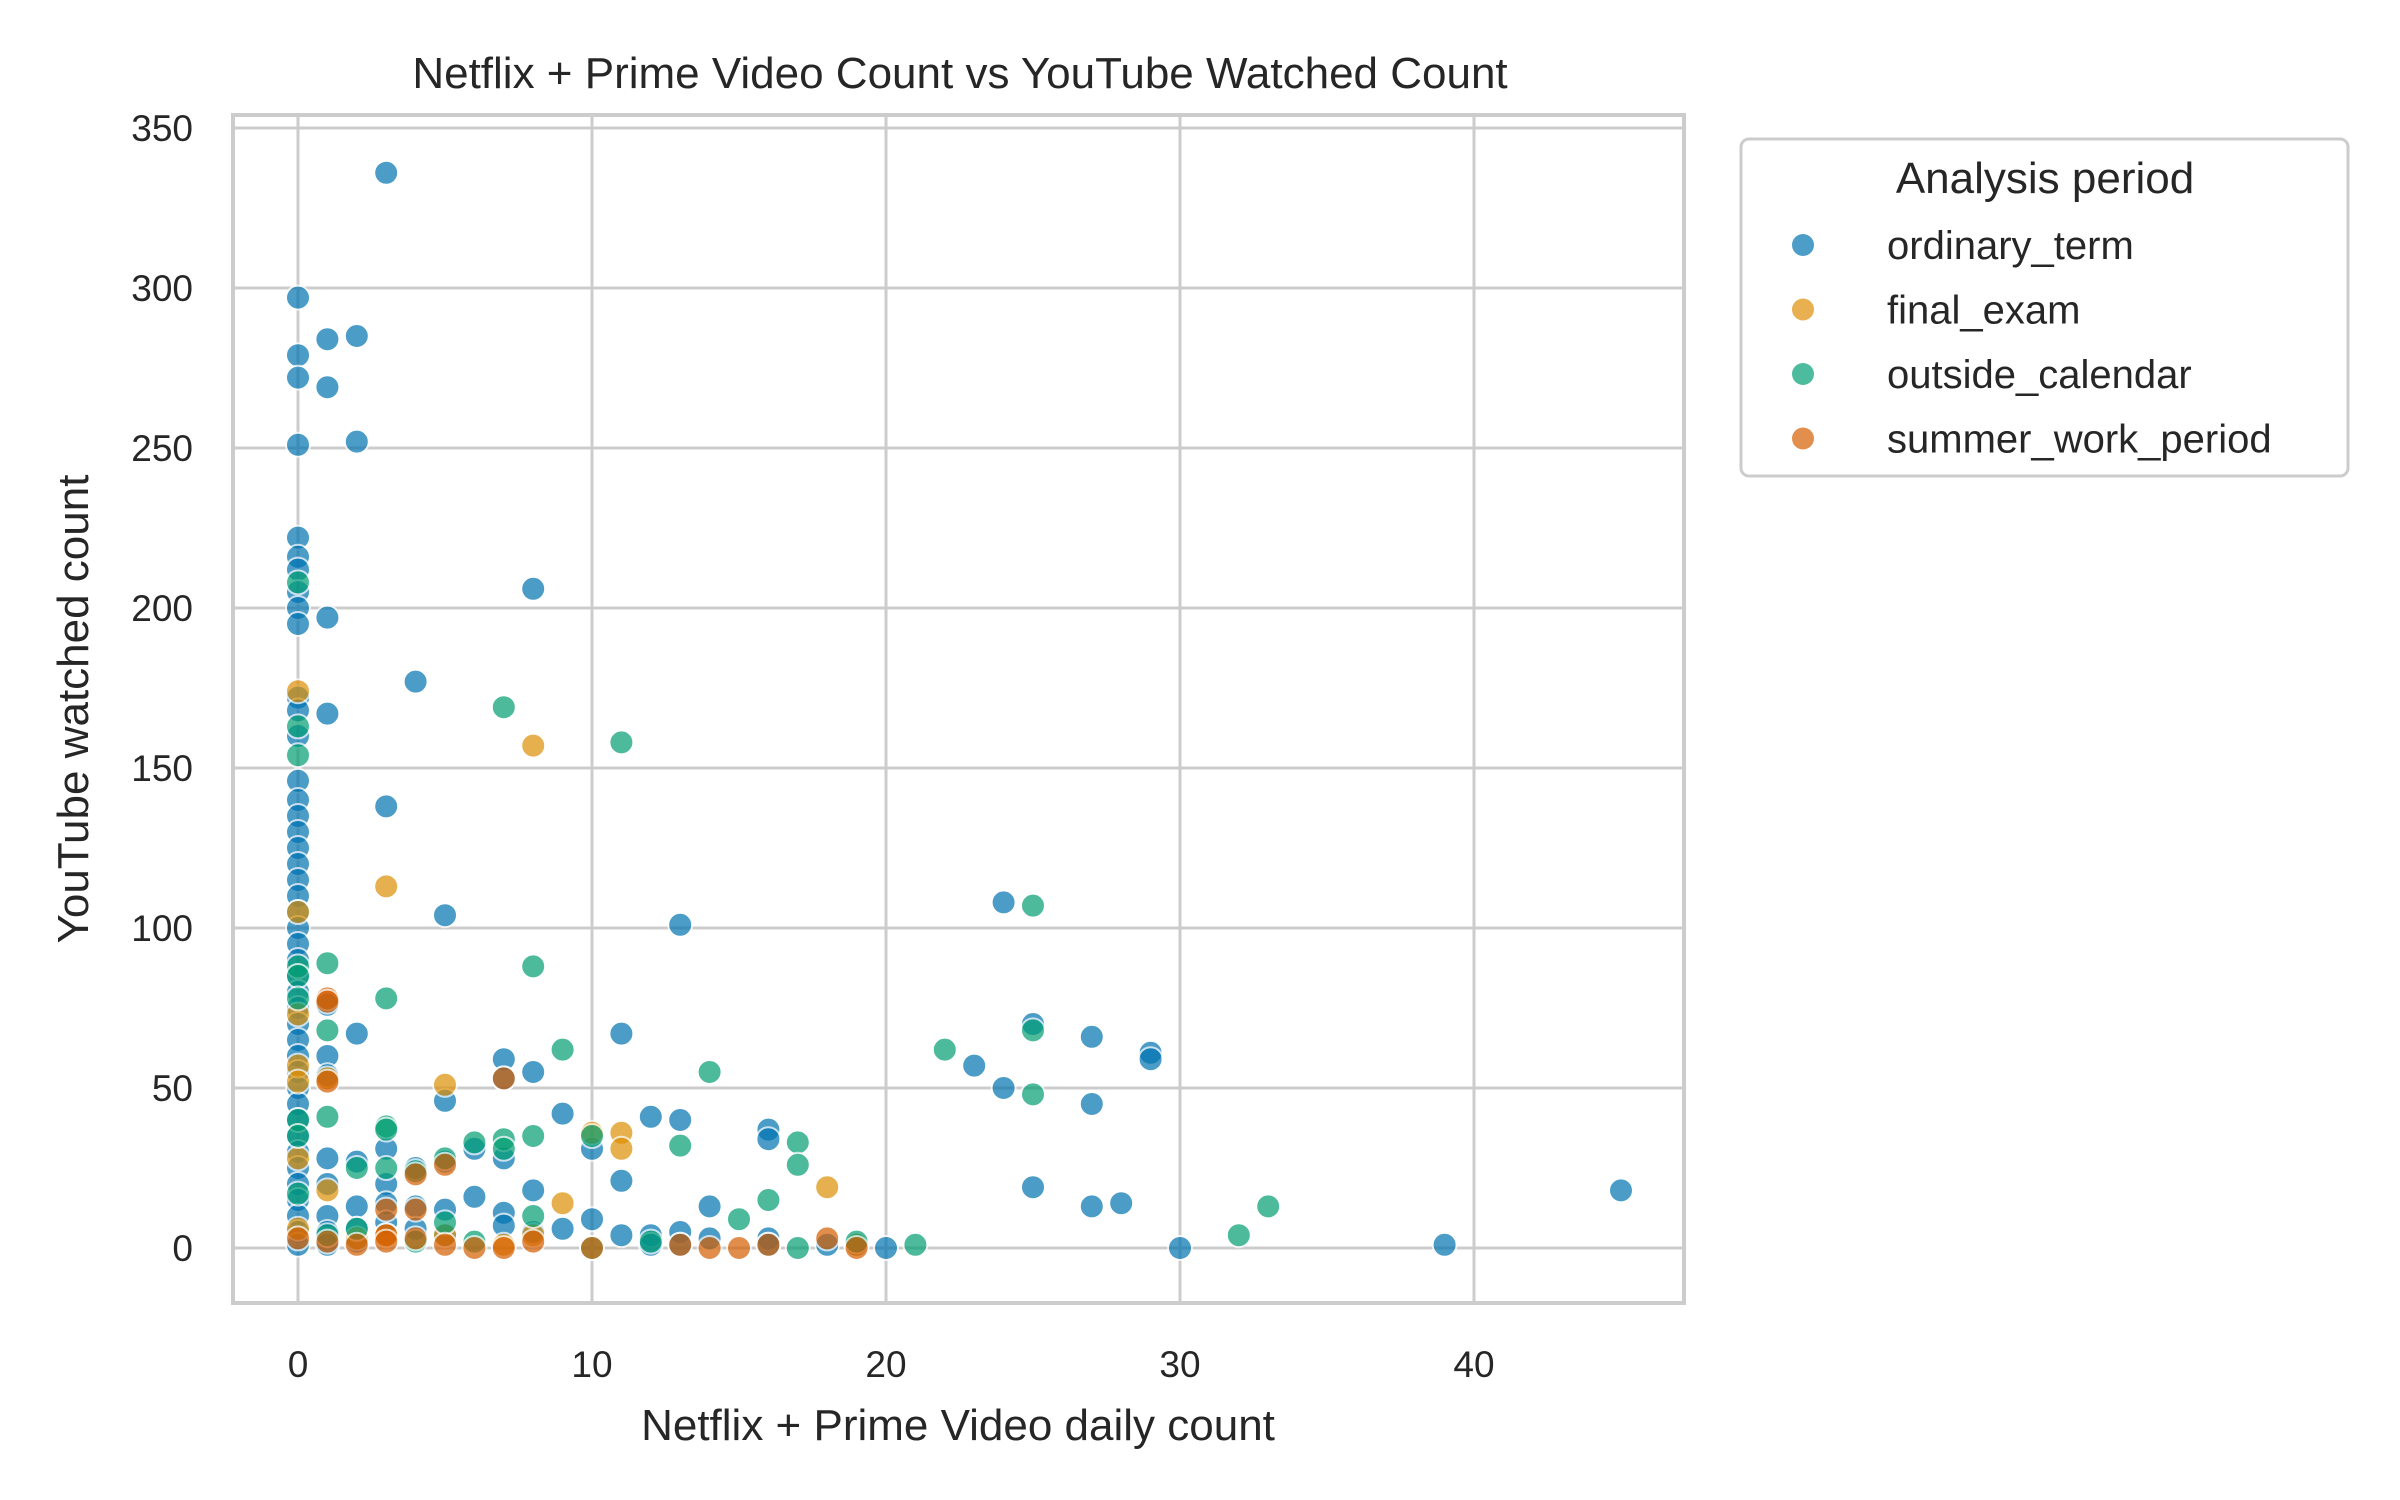 This screenshot has height=1500, width=2400. What do you see at coordinates (162, 688) in the screenshot?
I see `y-axis-ticks: 0 50 100 150 200 250 300 350` at bounding box center [162, 688].